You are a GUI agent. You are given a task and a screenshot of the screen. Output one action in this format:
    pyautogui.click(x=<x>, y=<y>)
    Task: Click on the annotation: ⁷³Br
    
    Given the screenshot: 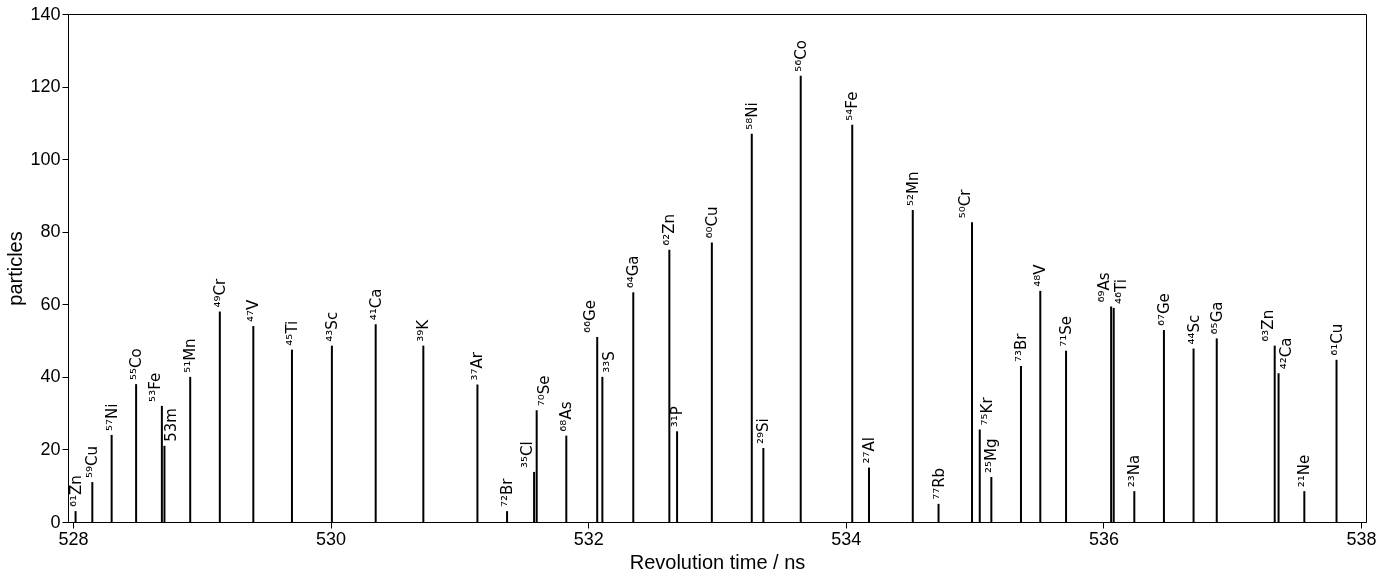 What is the action you would take?
    pyautogui.click(x=1020, y=347)
    